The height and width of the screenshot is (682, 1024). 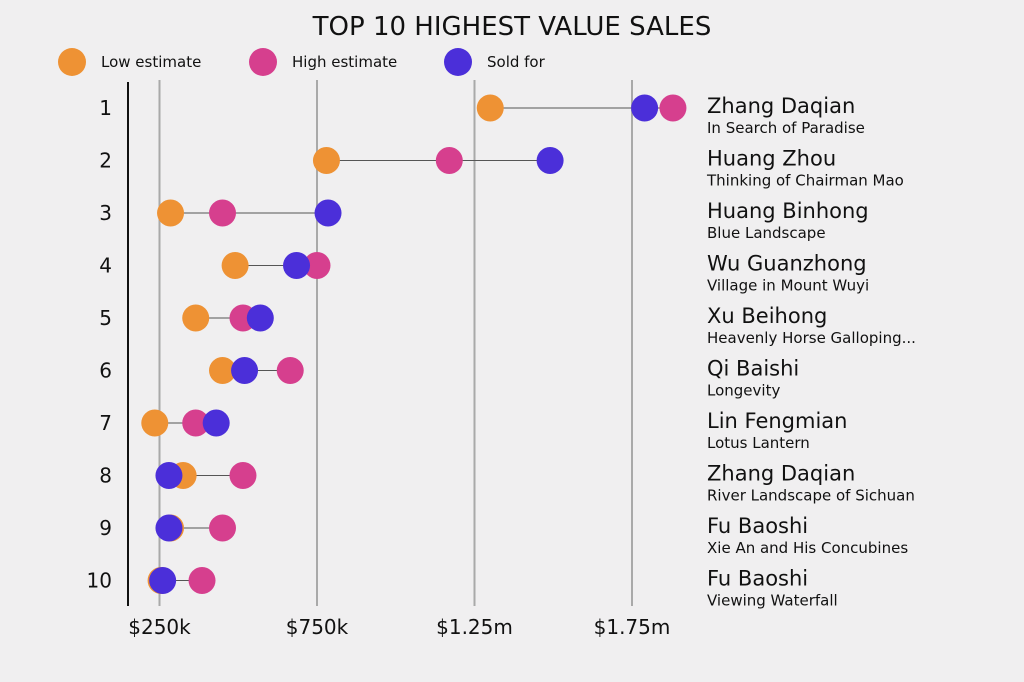 I want to click on legend-item-low: Low estimate, so click(x=129, y=62).